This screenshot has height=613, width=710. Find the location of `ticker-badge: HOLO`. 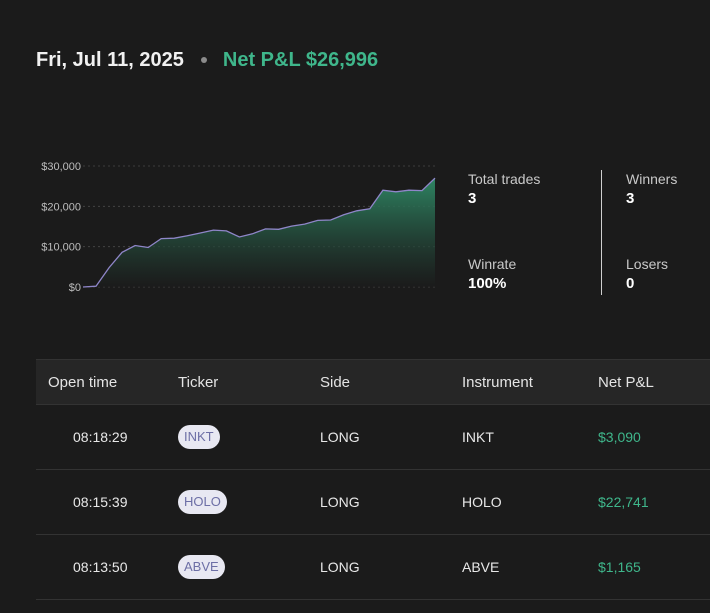

ticker-badge: HOLO is located at coordinates (202, 502).